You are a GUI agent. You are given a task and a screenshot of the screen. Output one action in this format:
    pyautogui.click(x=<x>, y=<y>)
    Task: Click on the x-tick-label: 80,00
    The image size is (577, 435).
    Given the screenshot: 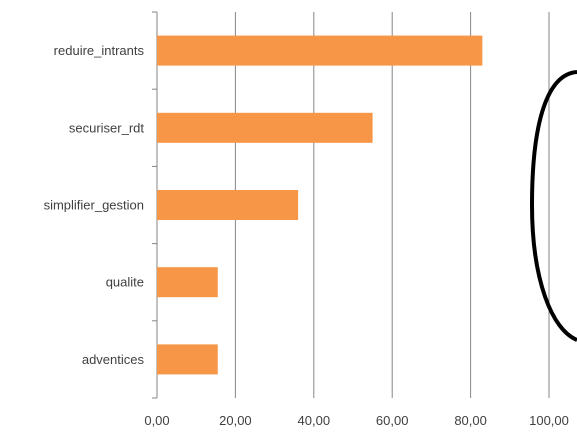 What is the action you would take?
    pyautogui.click(x=470, y=420)
    